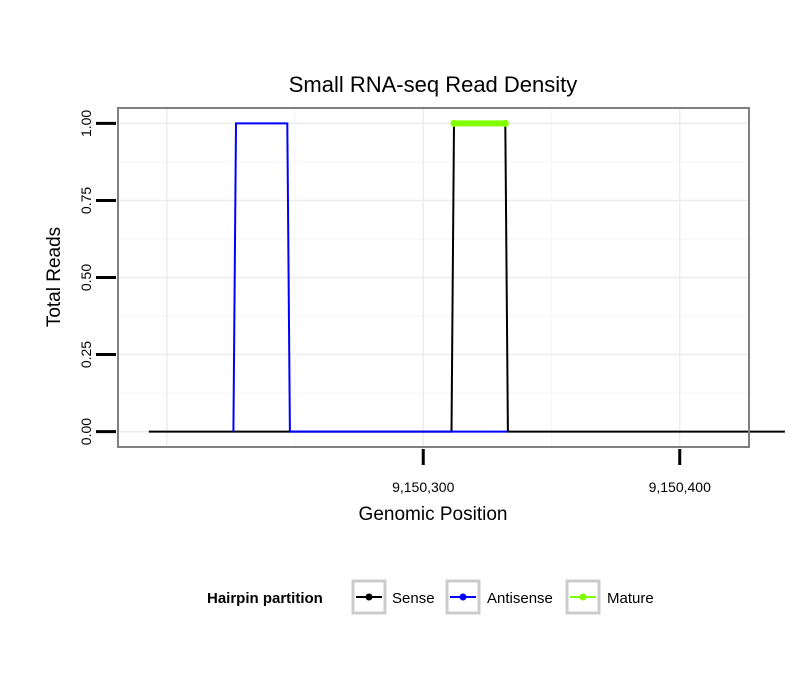 The height and width of the screenshot is (690, 810). What do you see at coordinates (369, 597) in the screenshot?
I see `legend-dot-sense` at bounding box center [369, 597].